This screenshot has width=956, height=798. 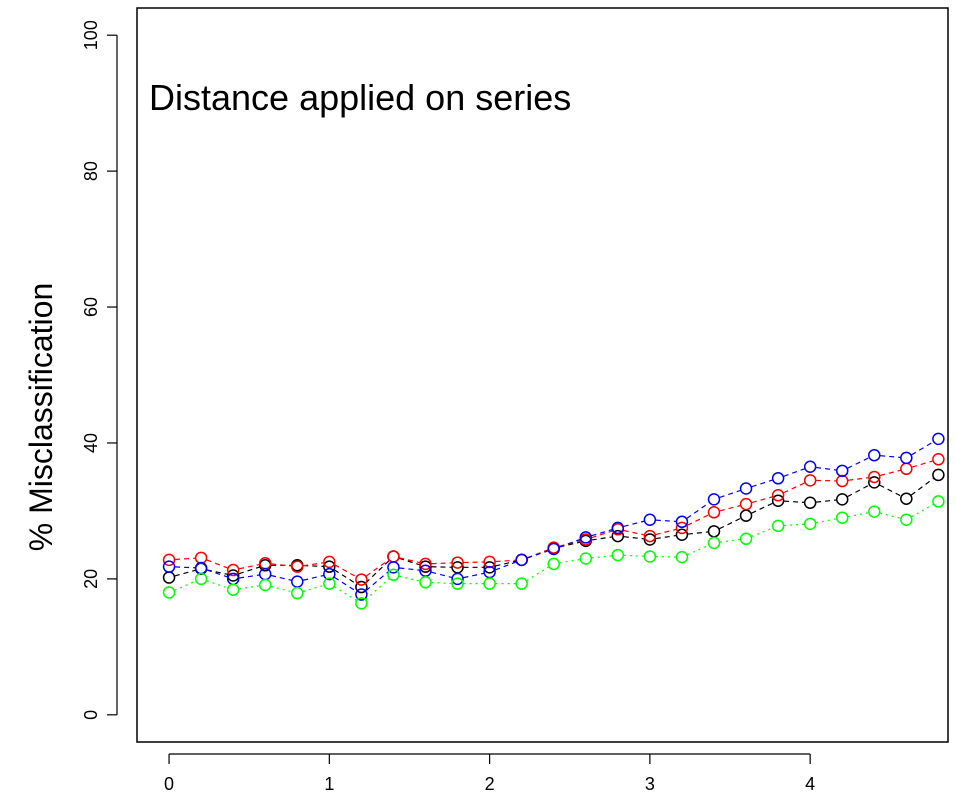 What do you see at coordinates (329, 784) in the screenshot?
I see `x-tick-label: 1` at bounding box center [329, 784].